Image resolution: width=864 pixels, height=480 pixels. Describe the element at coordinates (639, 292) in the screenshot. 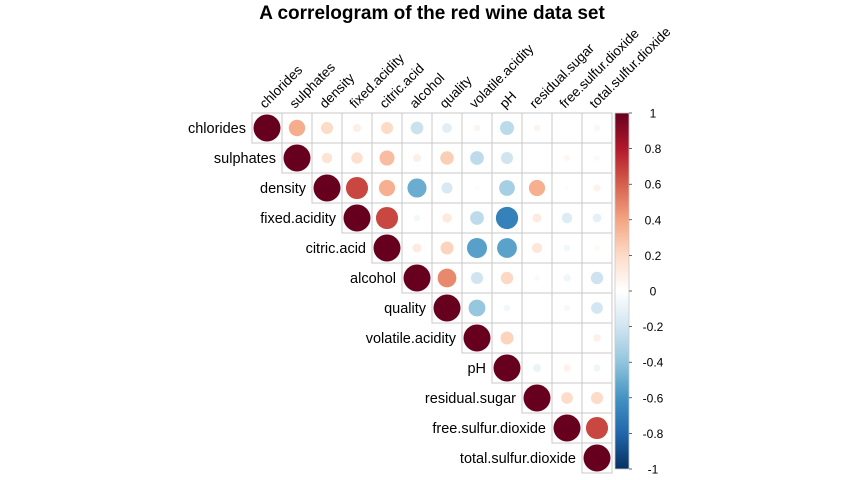

I see `color-legend: 1 0.8 0.6 0.4 0.2 0 -0.2 -0.4 -0.6 -0.8 -1` at that location.